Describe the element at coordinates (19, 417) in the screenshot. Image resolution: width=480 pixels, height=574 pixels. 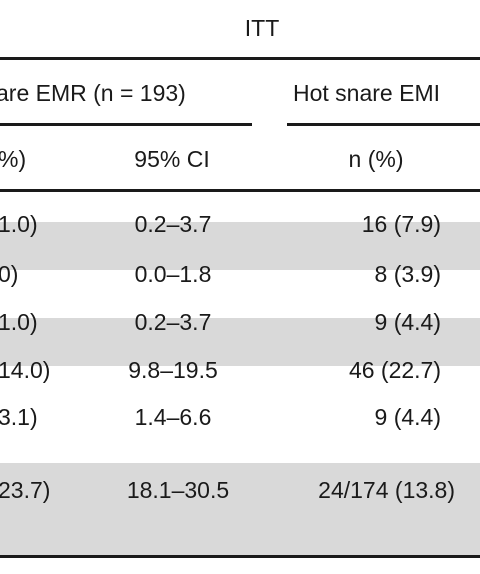
I see `cell-left: 3.1)` at that location.